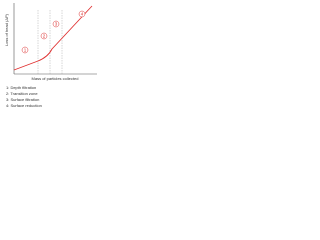 This screenshot has width=320, height=240. What do you see at coordinates (22, 93) in the screenshot?
I see `legend-entry: 2: Transition zone` at bounding box center [22, 93].